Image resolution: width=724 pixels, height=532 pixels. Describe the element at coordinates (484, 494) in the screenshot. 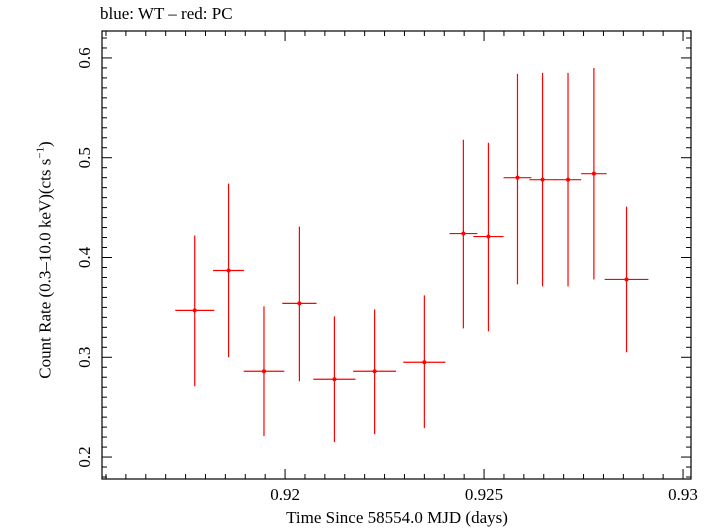

I see `x-tick-label: 0.925` at that location.